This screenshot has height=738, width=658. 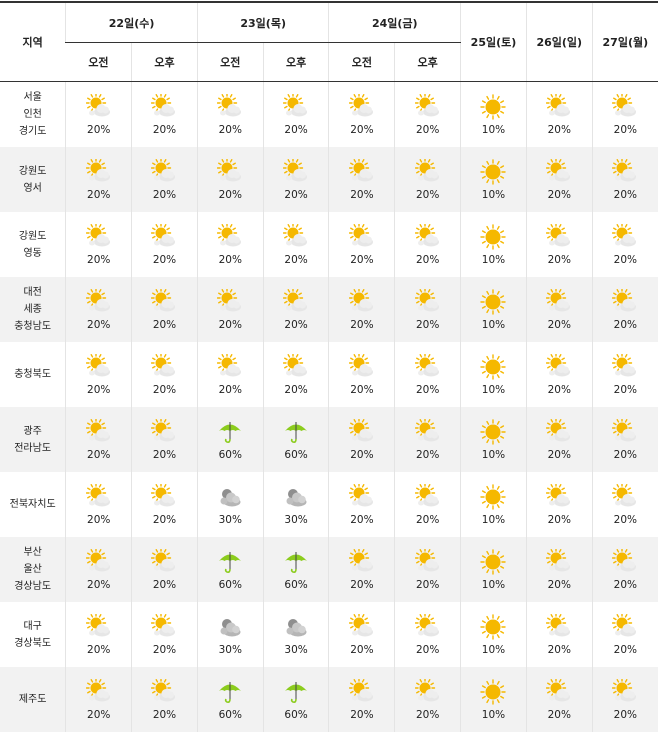 I want to click on region-name-line: 경상남도, so click(x=33, y=586).